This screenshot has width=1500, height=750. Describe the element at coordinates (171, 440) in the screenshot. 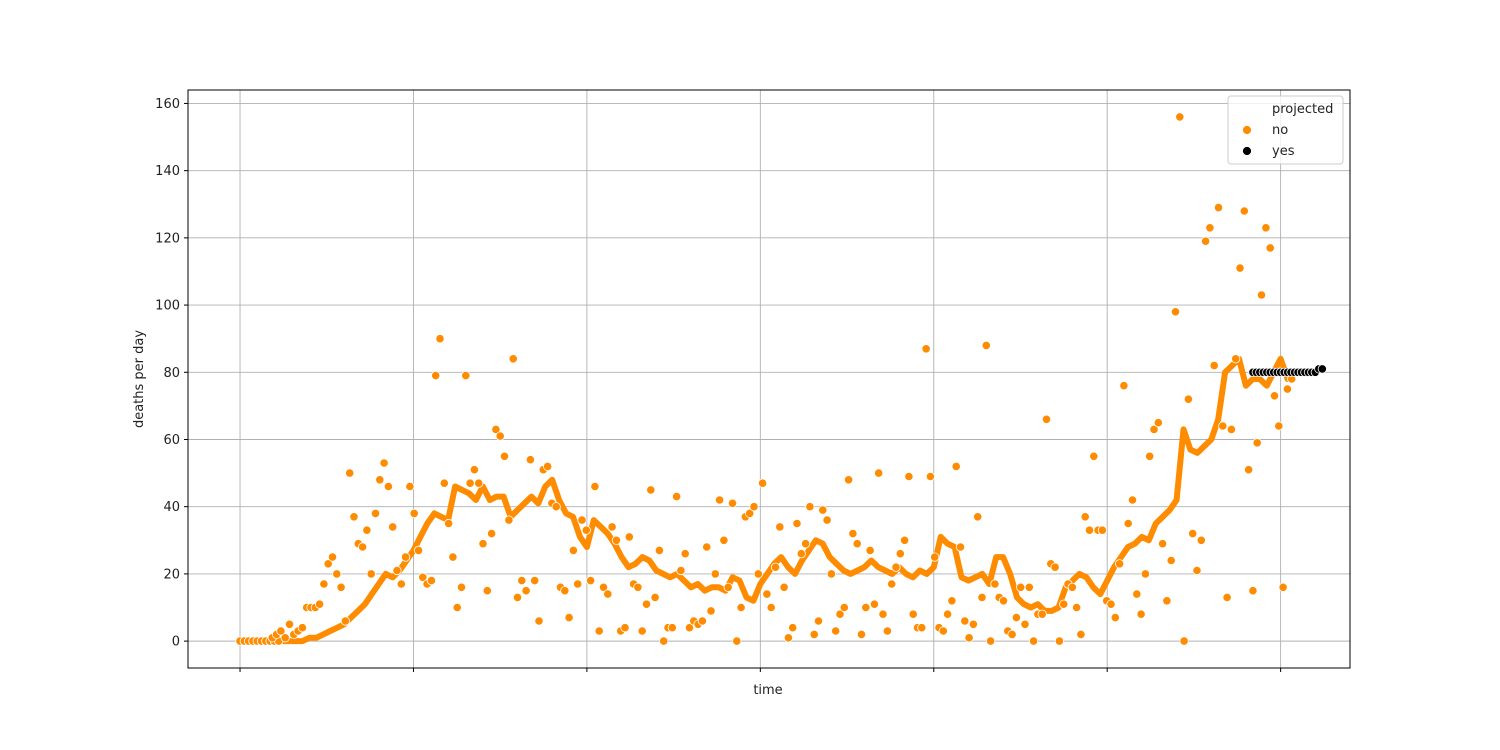

I see `y-tick-label: 60` at that location.